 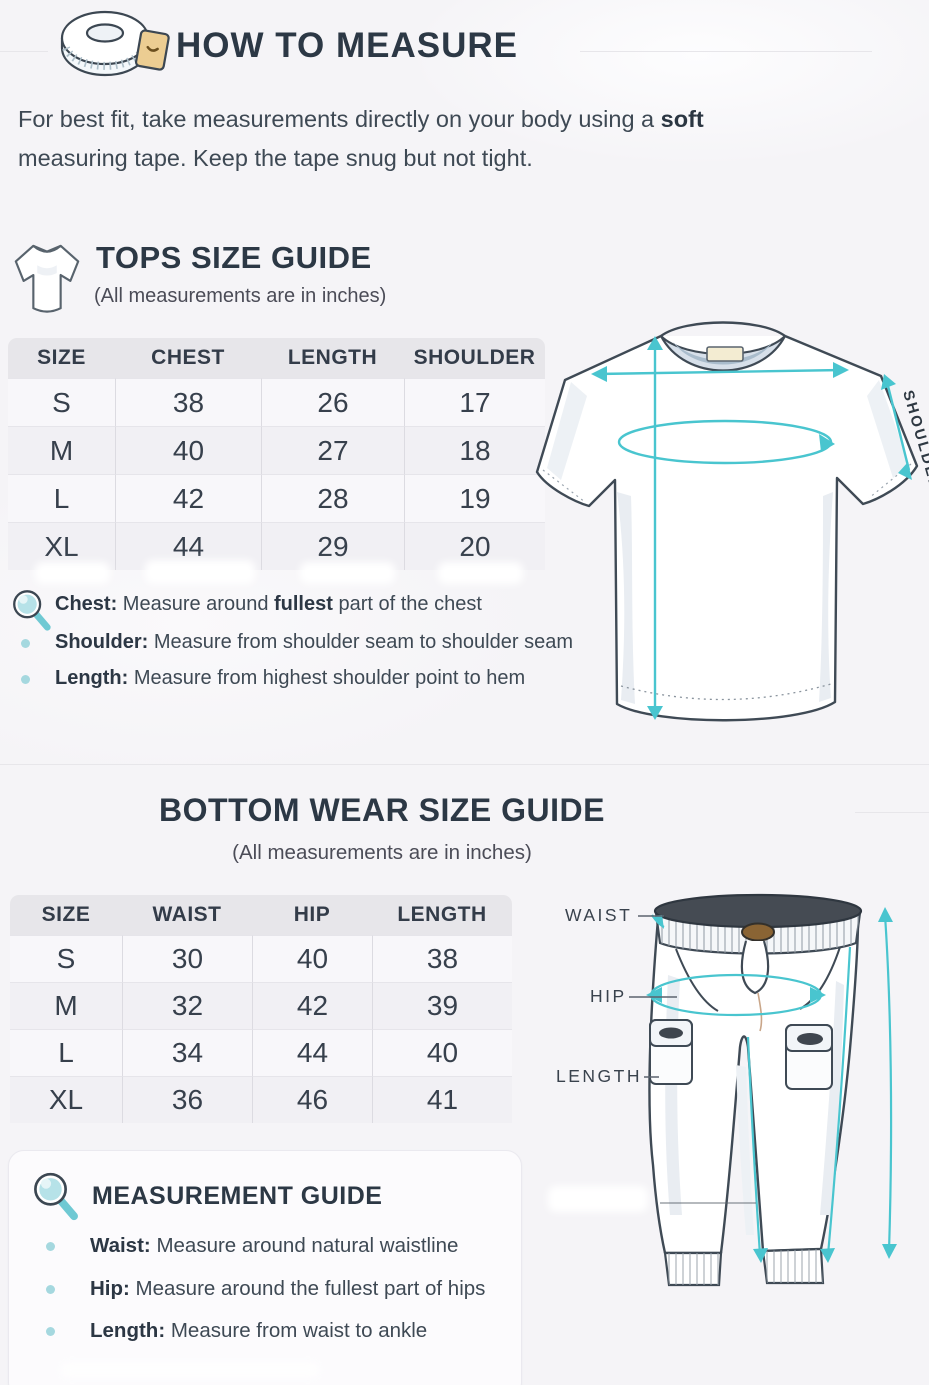 What do you see at coordinates (599, 1076) in the screenshot?
I see `pants-length-label: LENGTH` at bounding box center [599, 1076].